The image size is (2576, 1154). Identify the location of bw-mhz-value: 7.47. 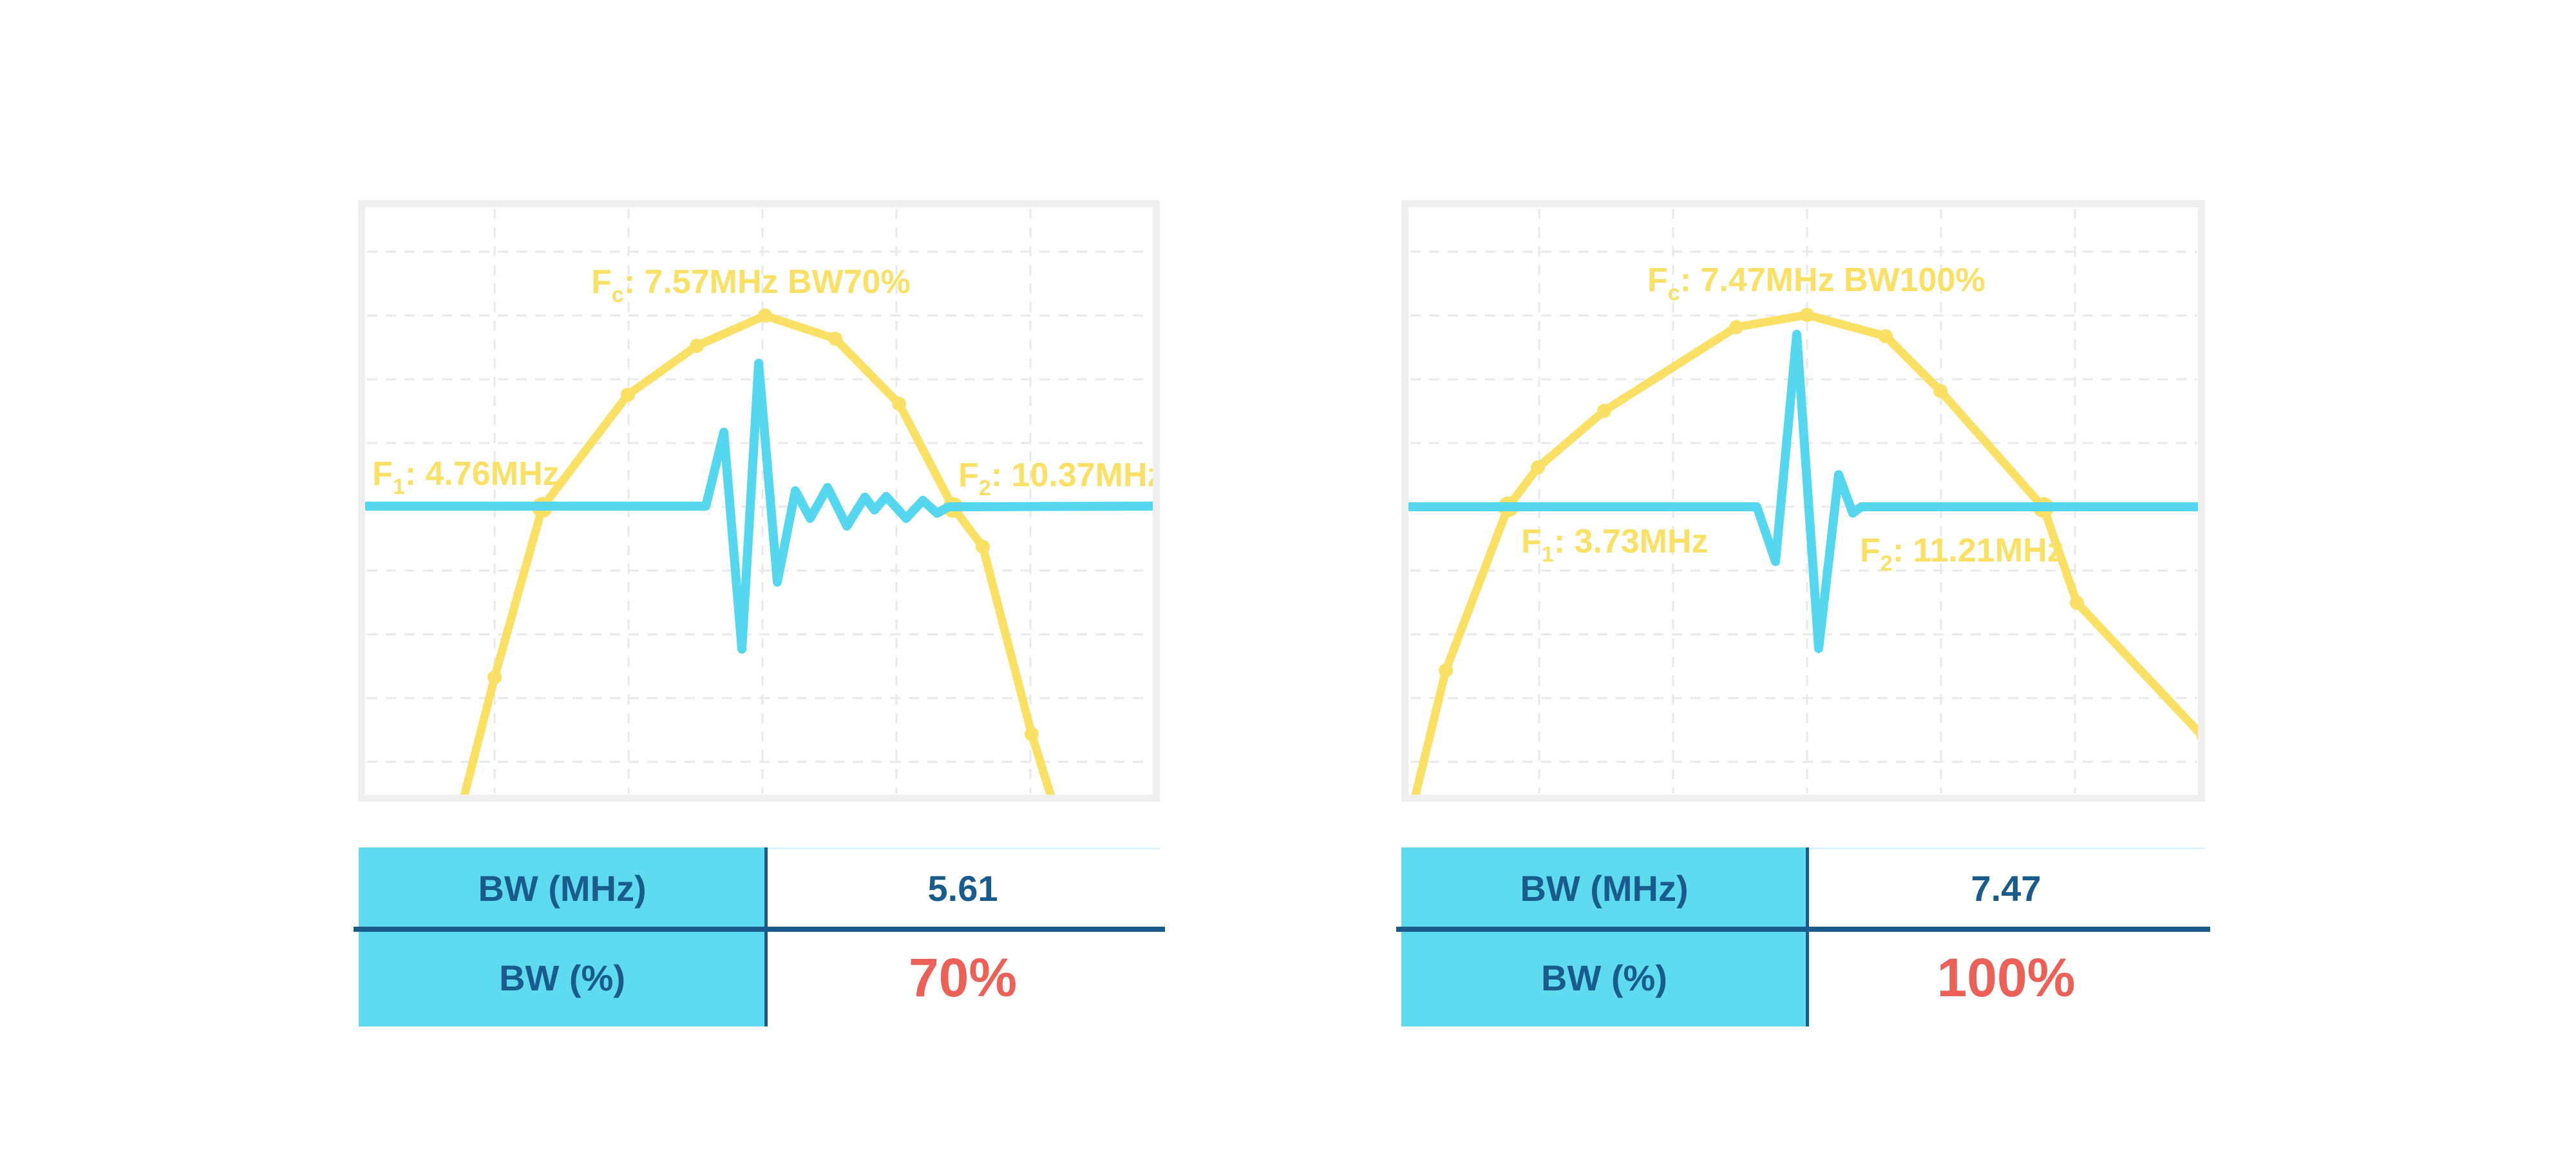
(2006, 888).